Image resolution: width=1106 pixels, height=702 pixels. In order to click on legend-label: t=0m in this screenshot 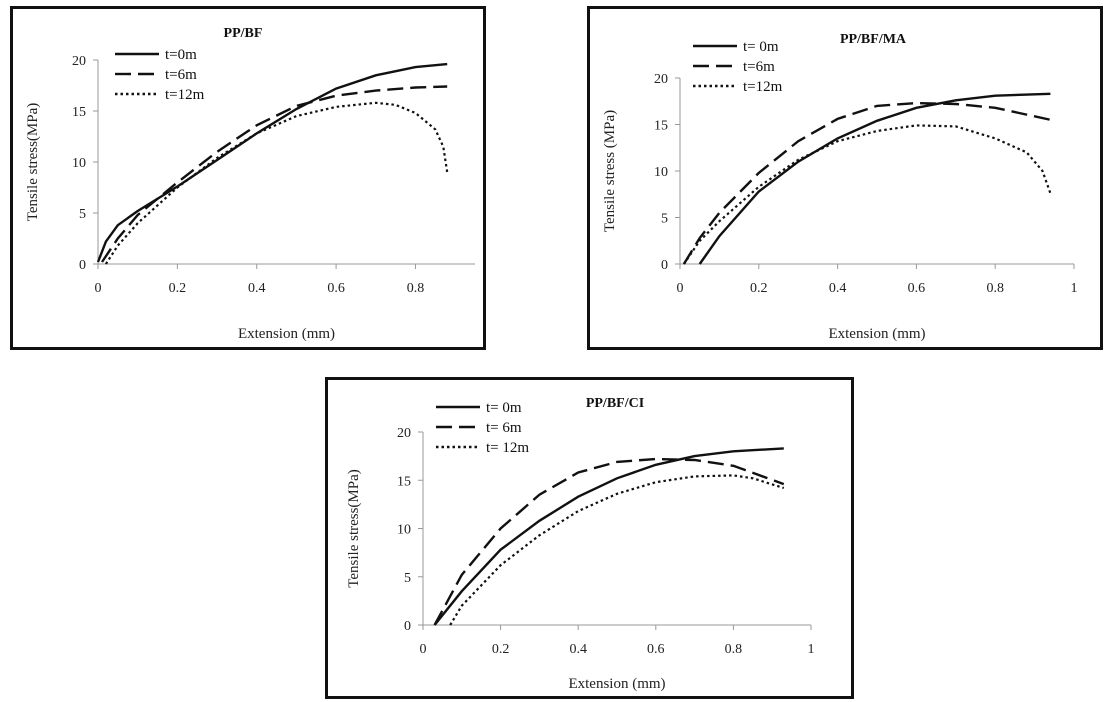, I will do `click(181, 55)`.